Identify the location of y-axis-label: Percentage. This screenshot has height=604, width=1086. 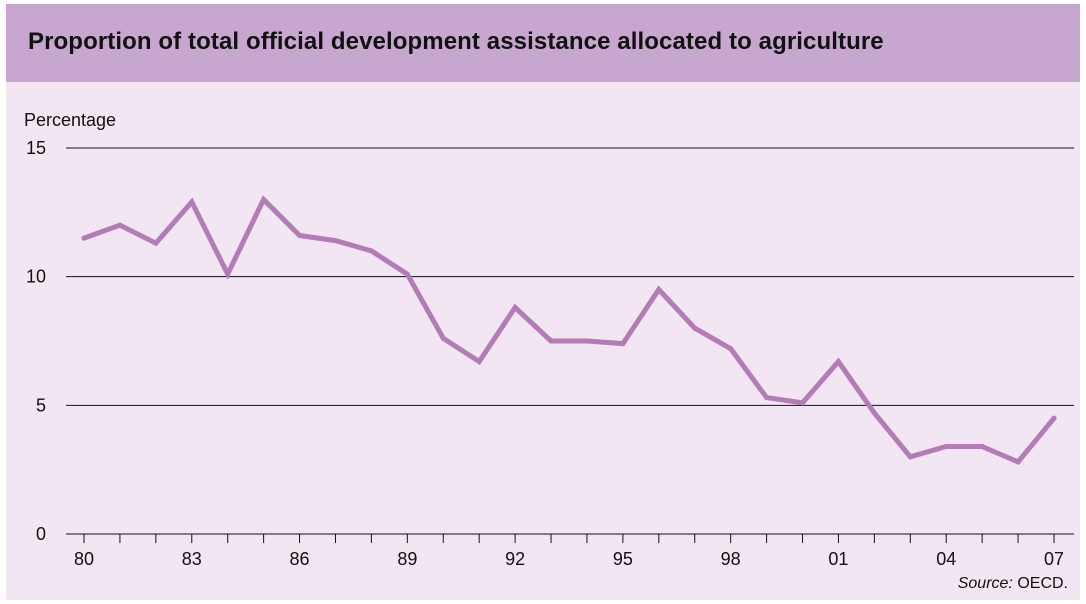
(70, 120).